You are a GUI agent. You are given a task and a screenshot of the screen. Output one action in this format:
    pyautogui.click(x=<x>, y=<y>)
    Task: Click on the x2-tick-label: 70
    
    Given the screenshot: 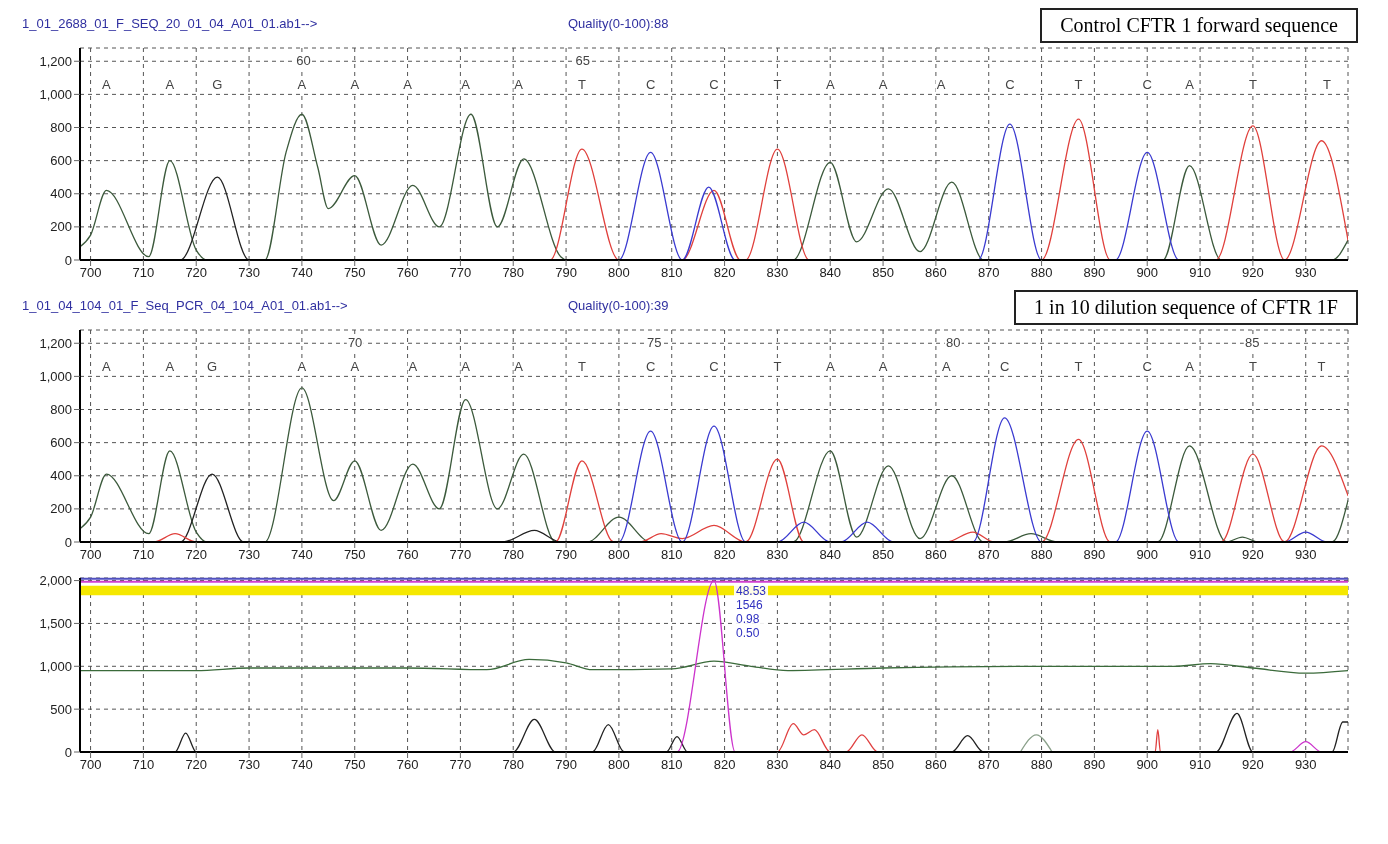 What is the action you would take?
    pyautogui.click(x=355, y=342)
    